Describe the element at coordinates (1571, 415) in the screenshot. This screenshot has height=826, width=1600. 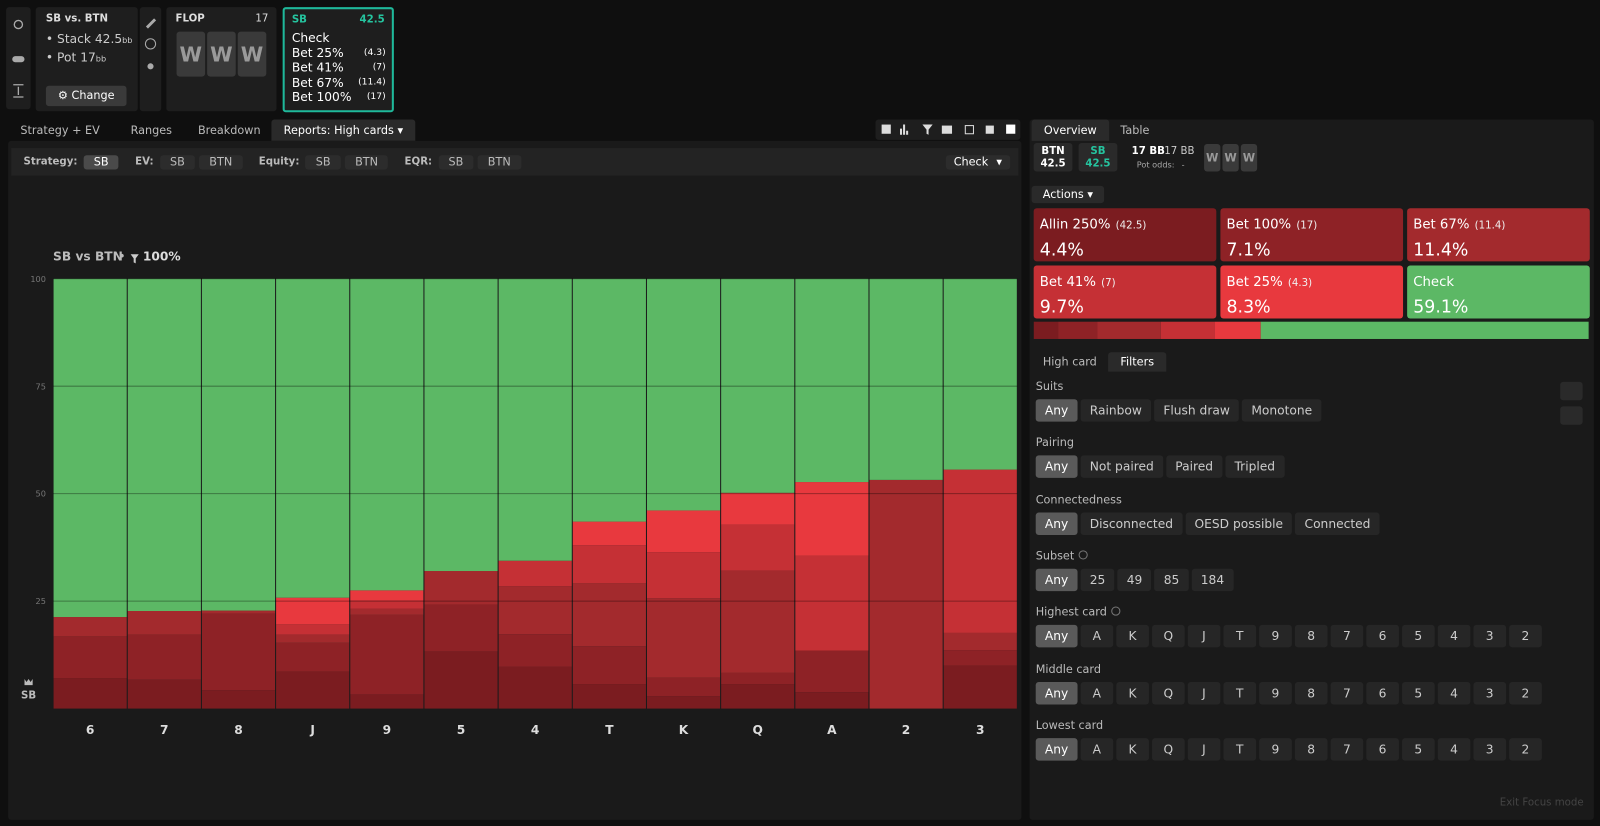
I see `load-button` at that location.